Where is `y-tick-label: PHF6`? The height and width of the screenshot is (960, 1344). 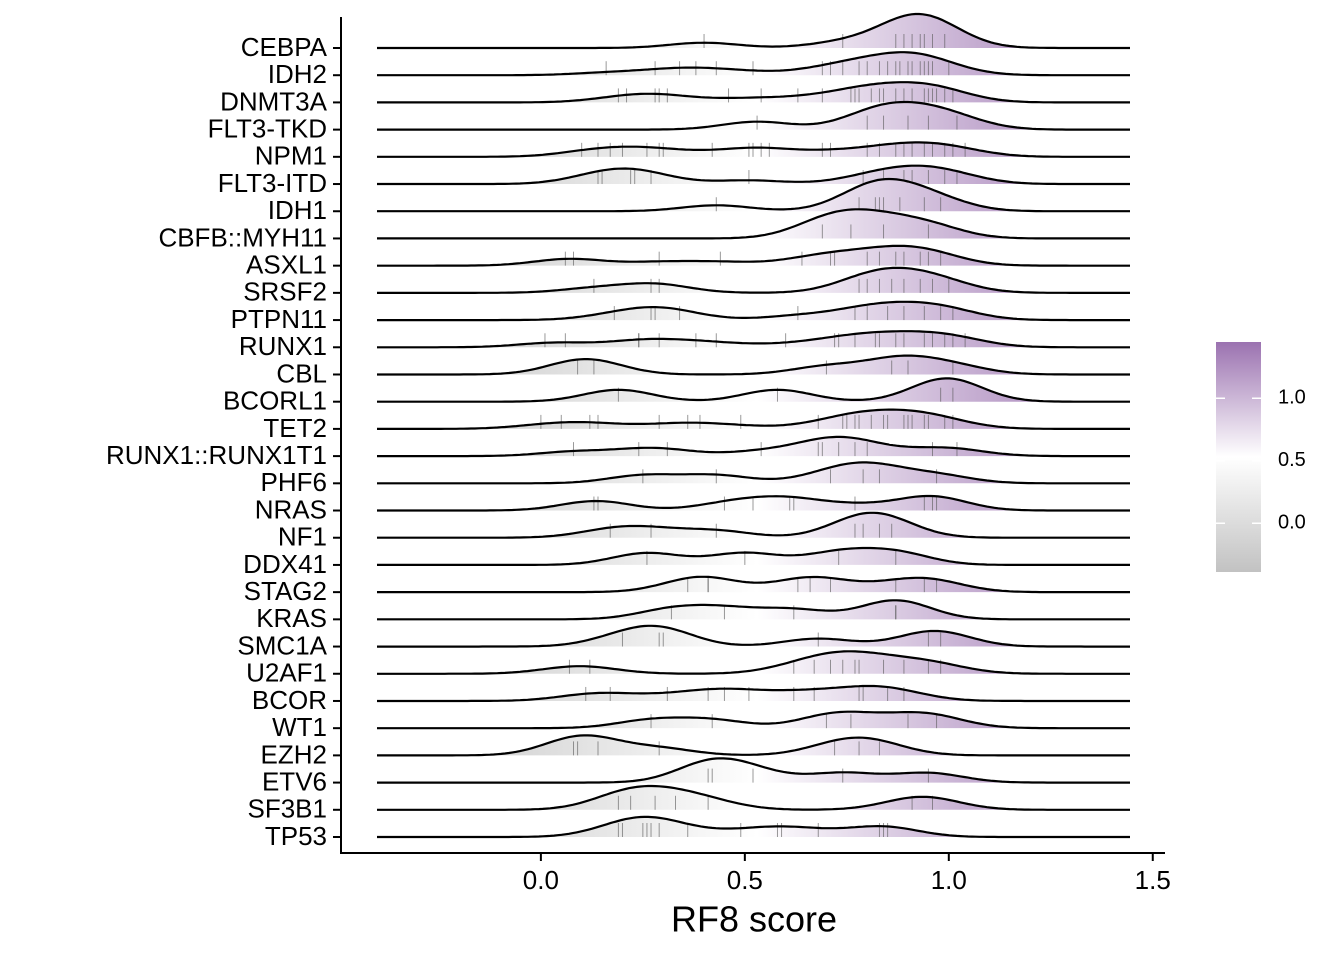
y-tick-label: PHF6 is located at coordinates (294, 482).